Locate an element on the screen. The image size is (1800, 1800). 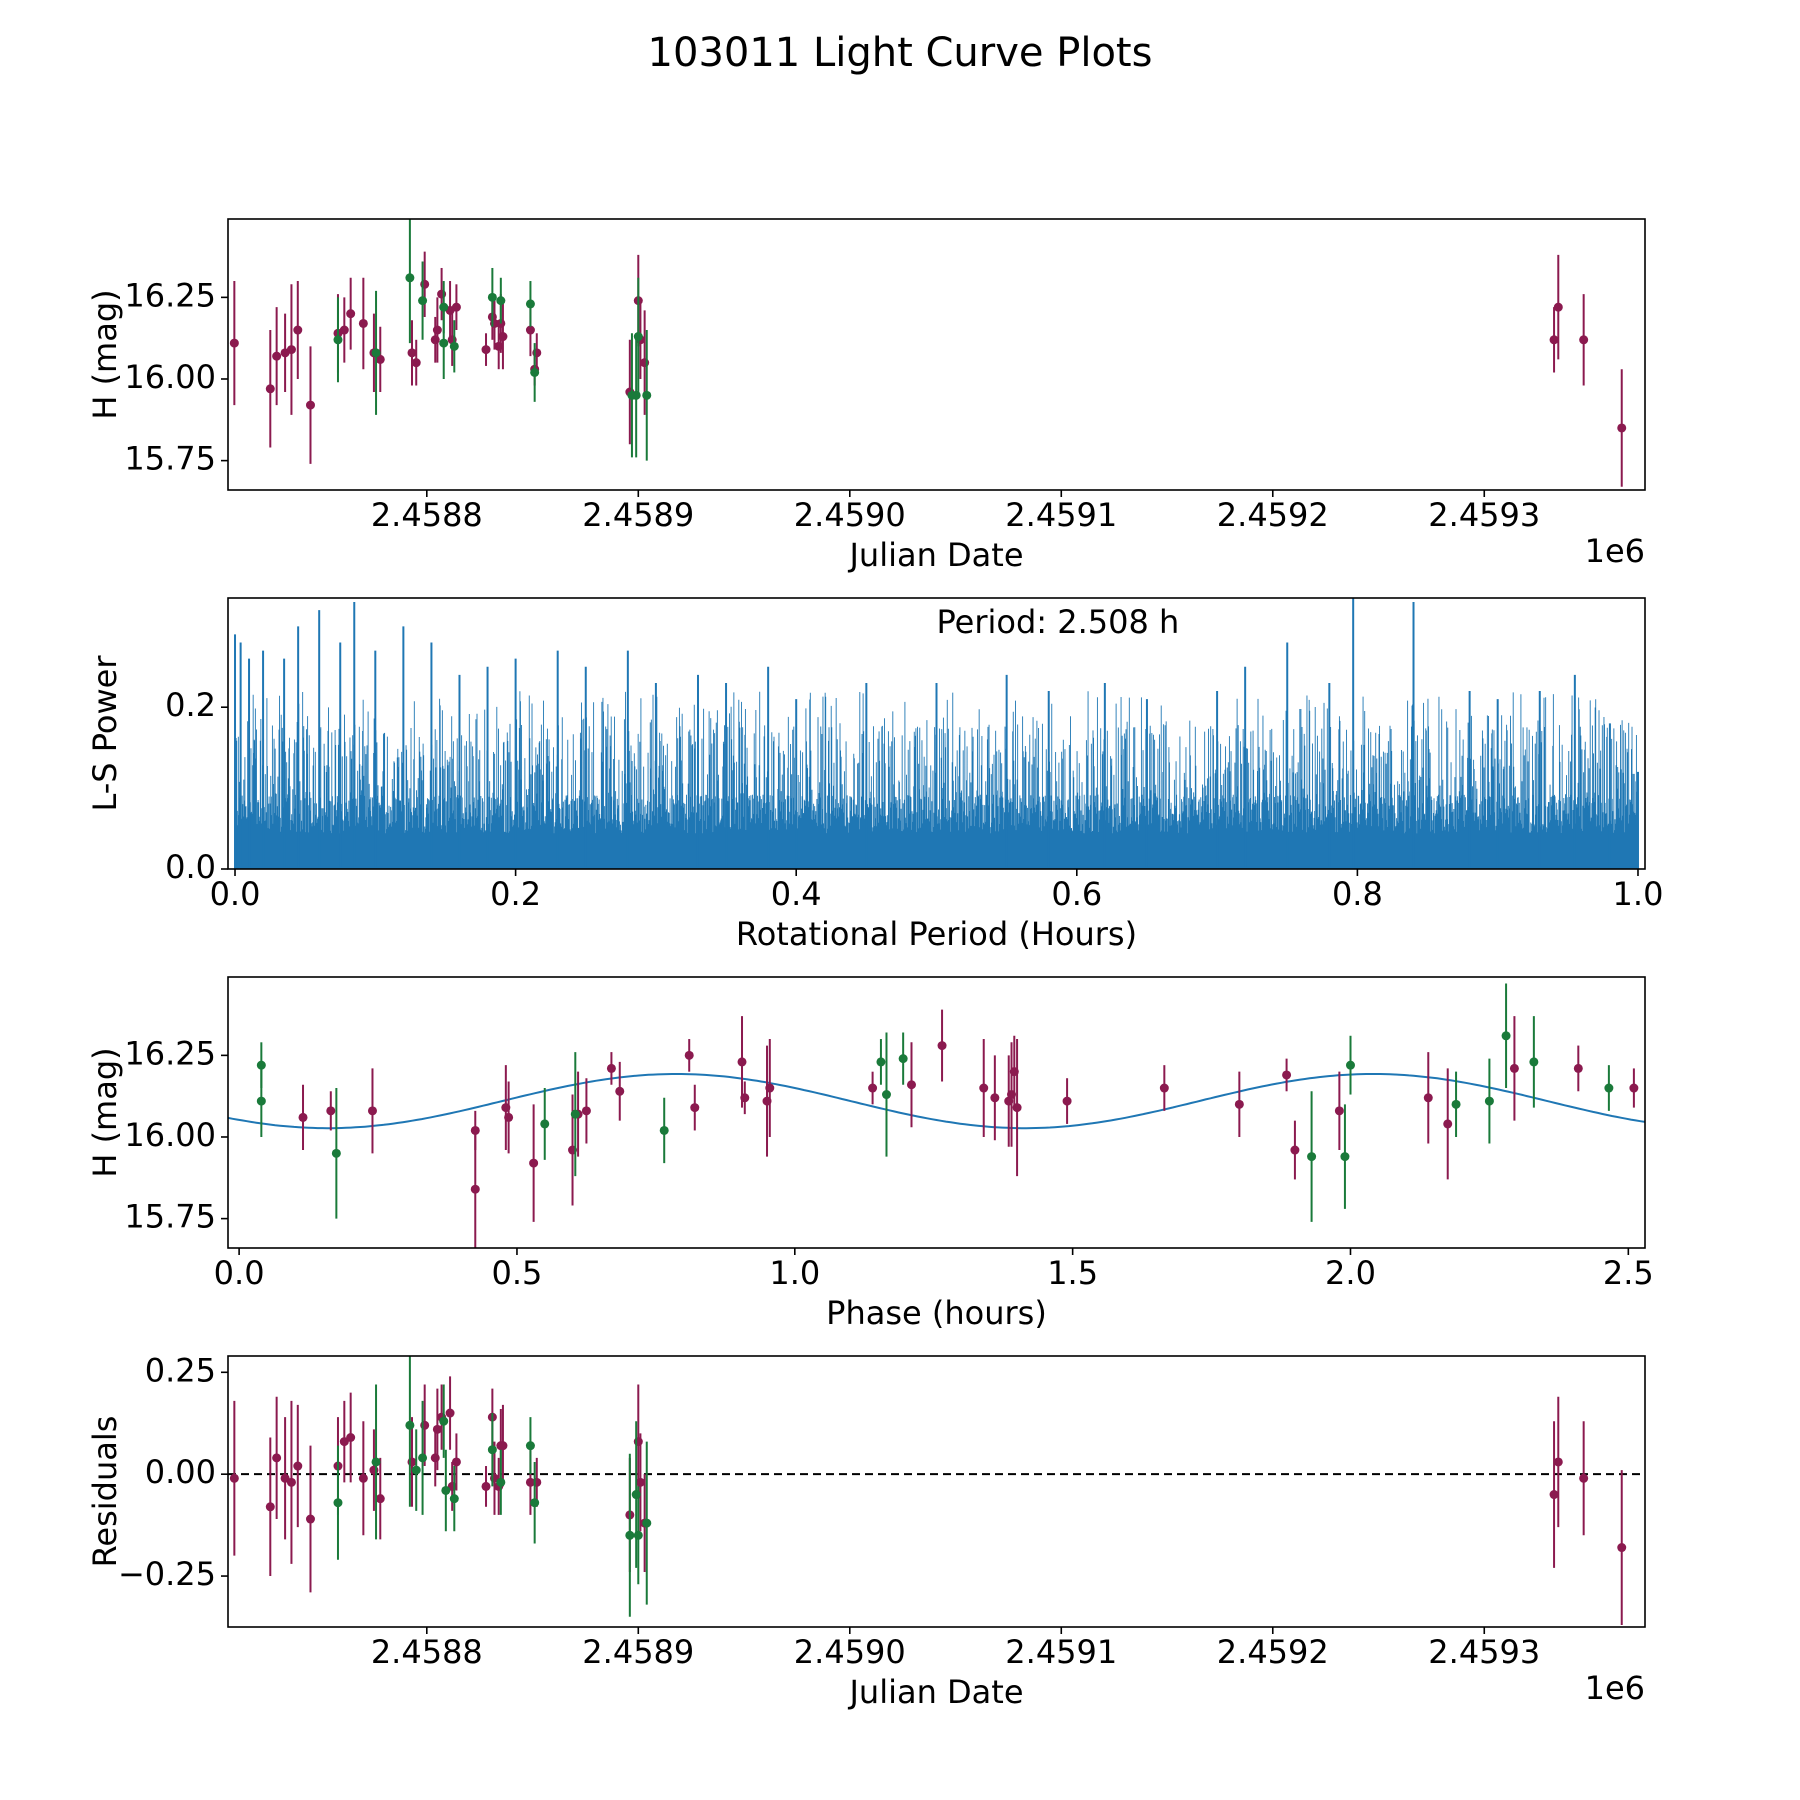
x-tick-label: 2.4592 is located at coordinates (1273, 1652).